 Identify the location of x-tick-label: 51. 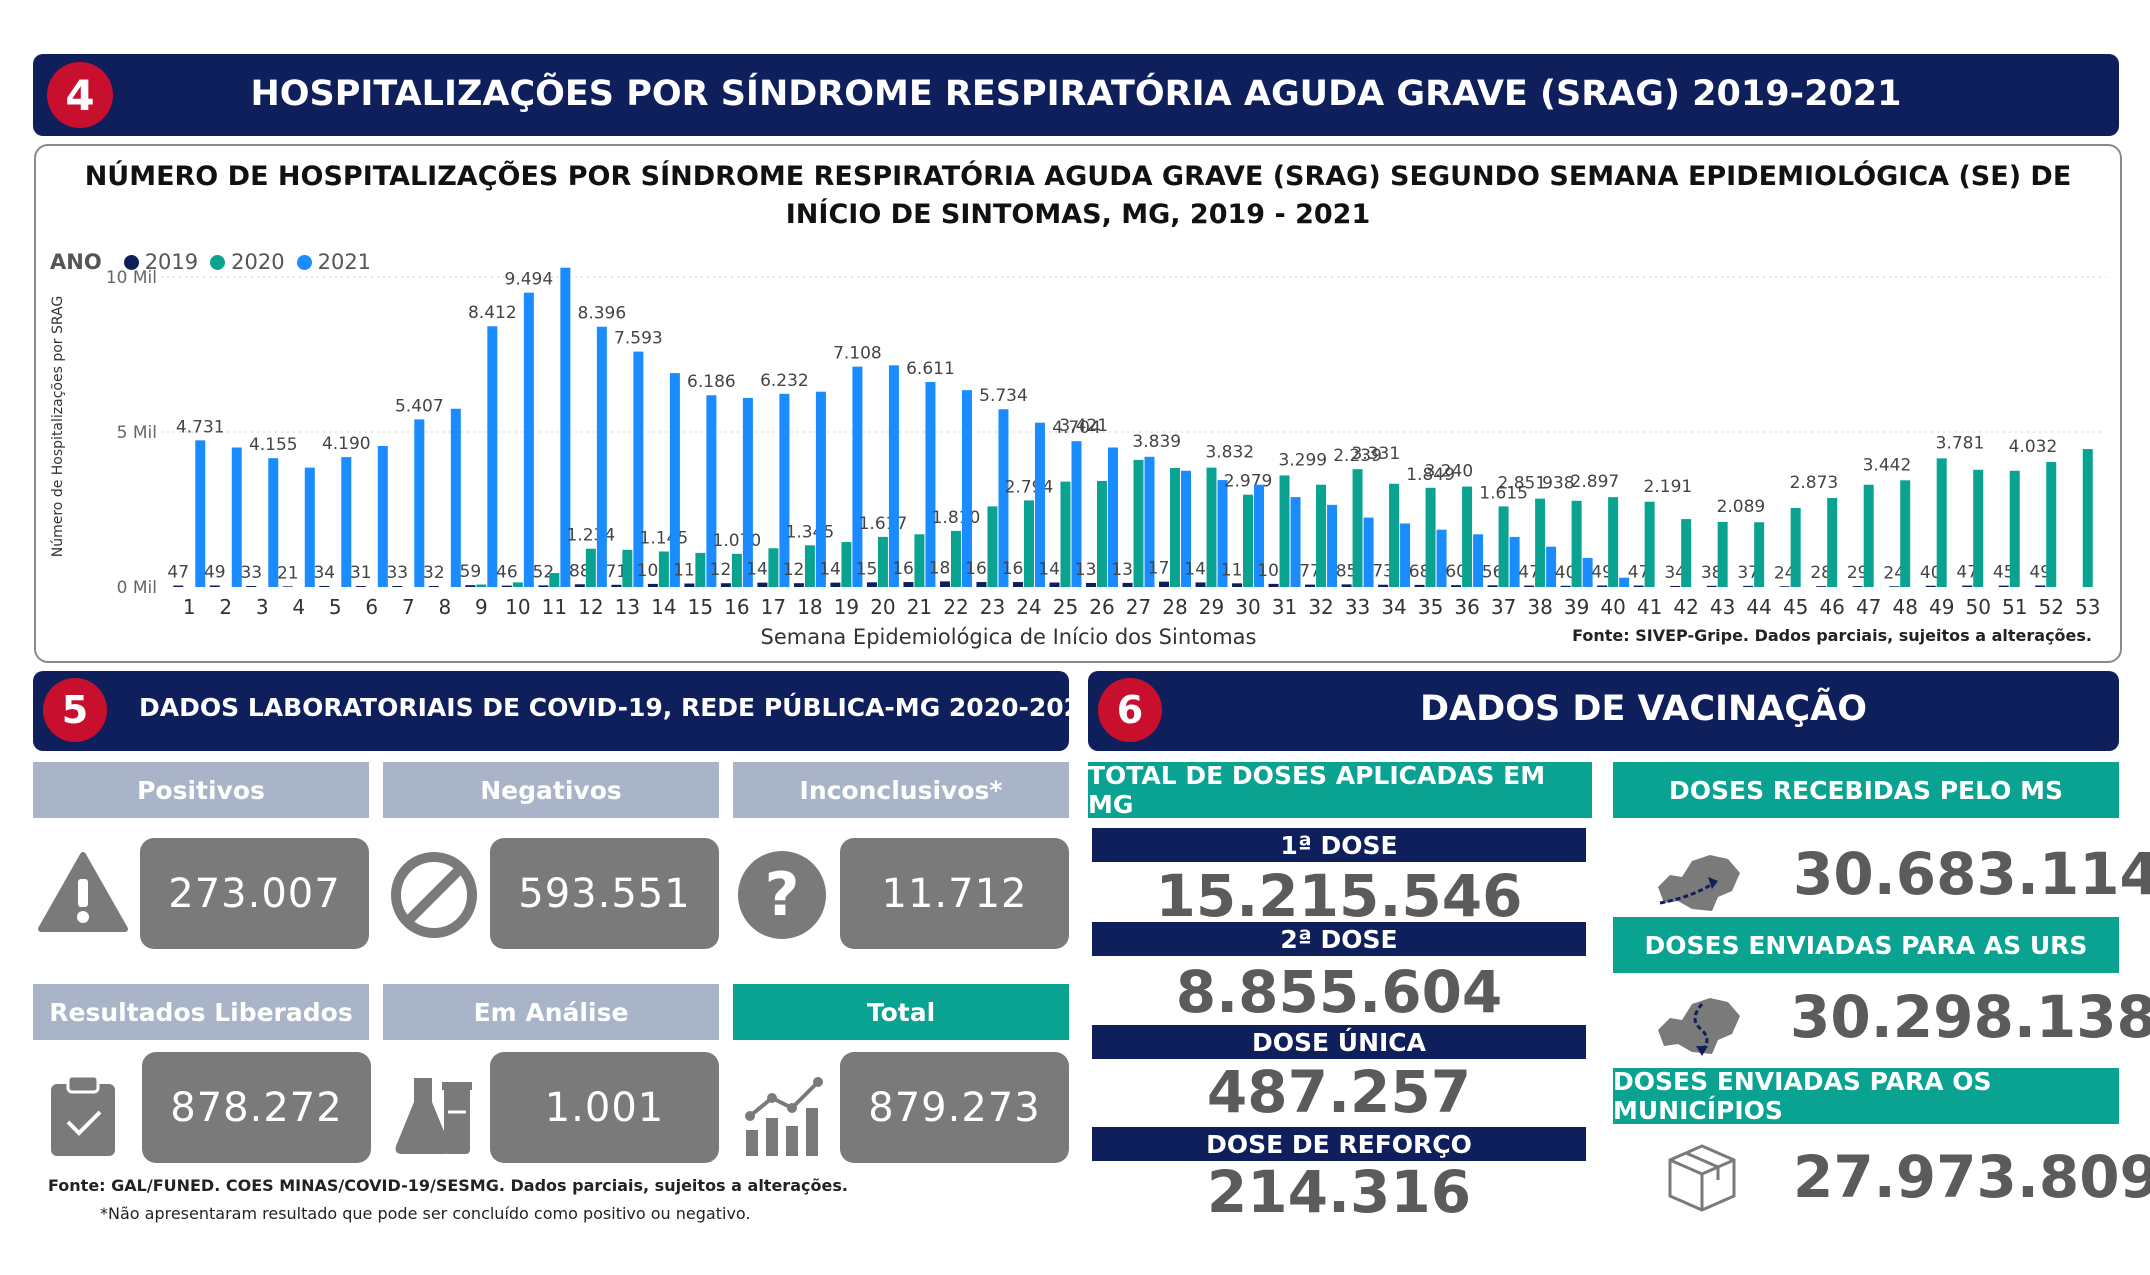
(2014, 607).